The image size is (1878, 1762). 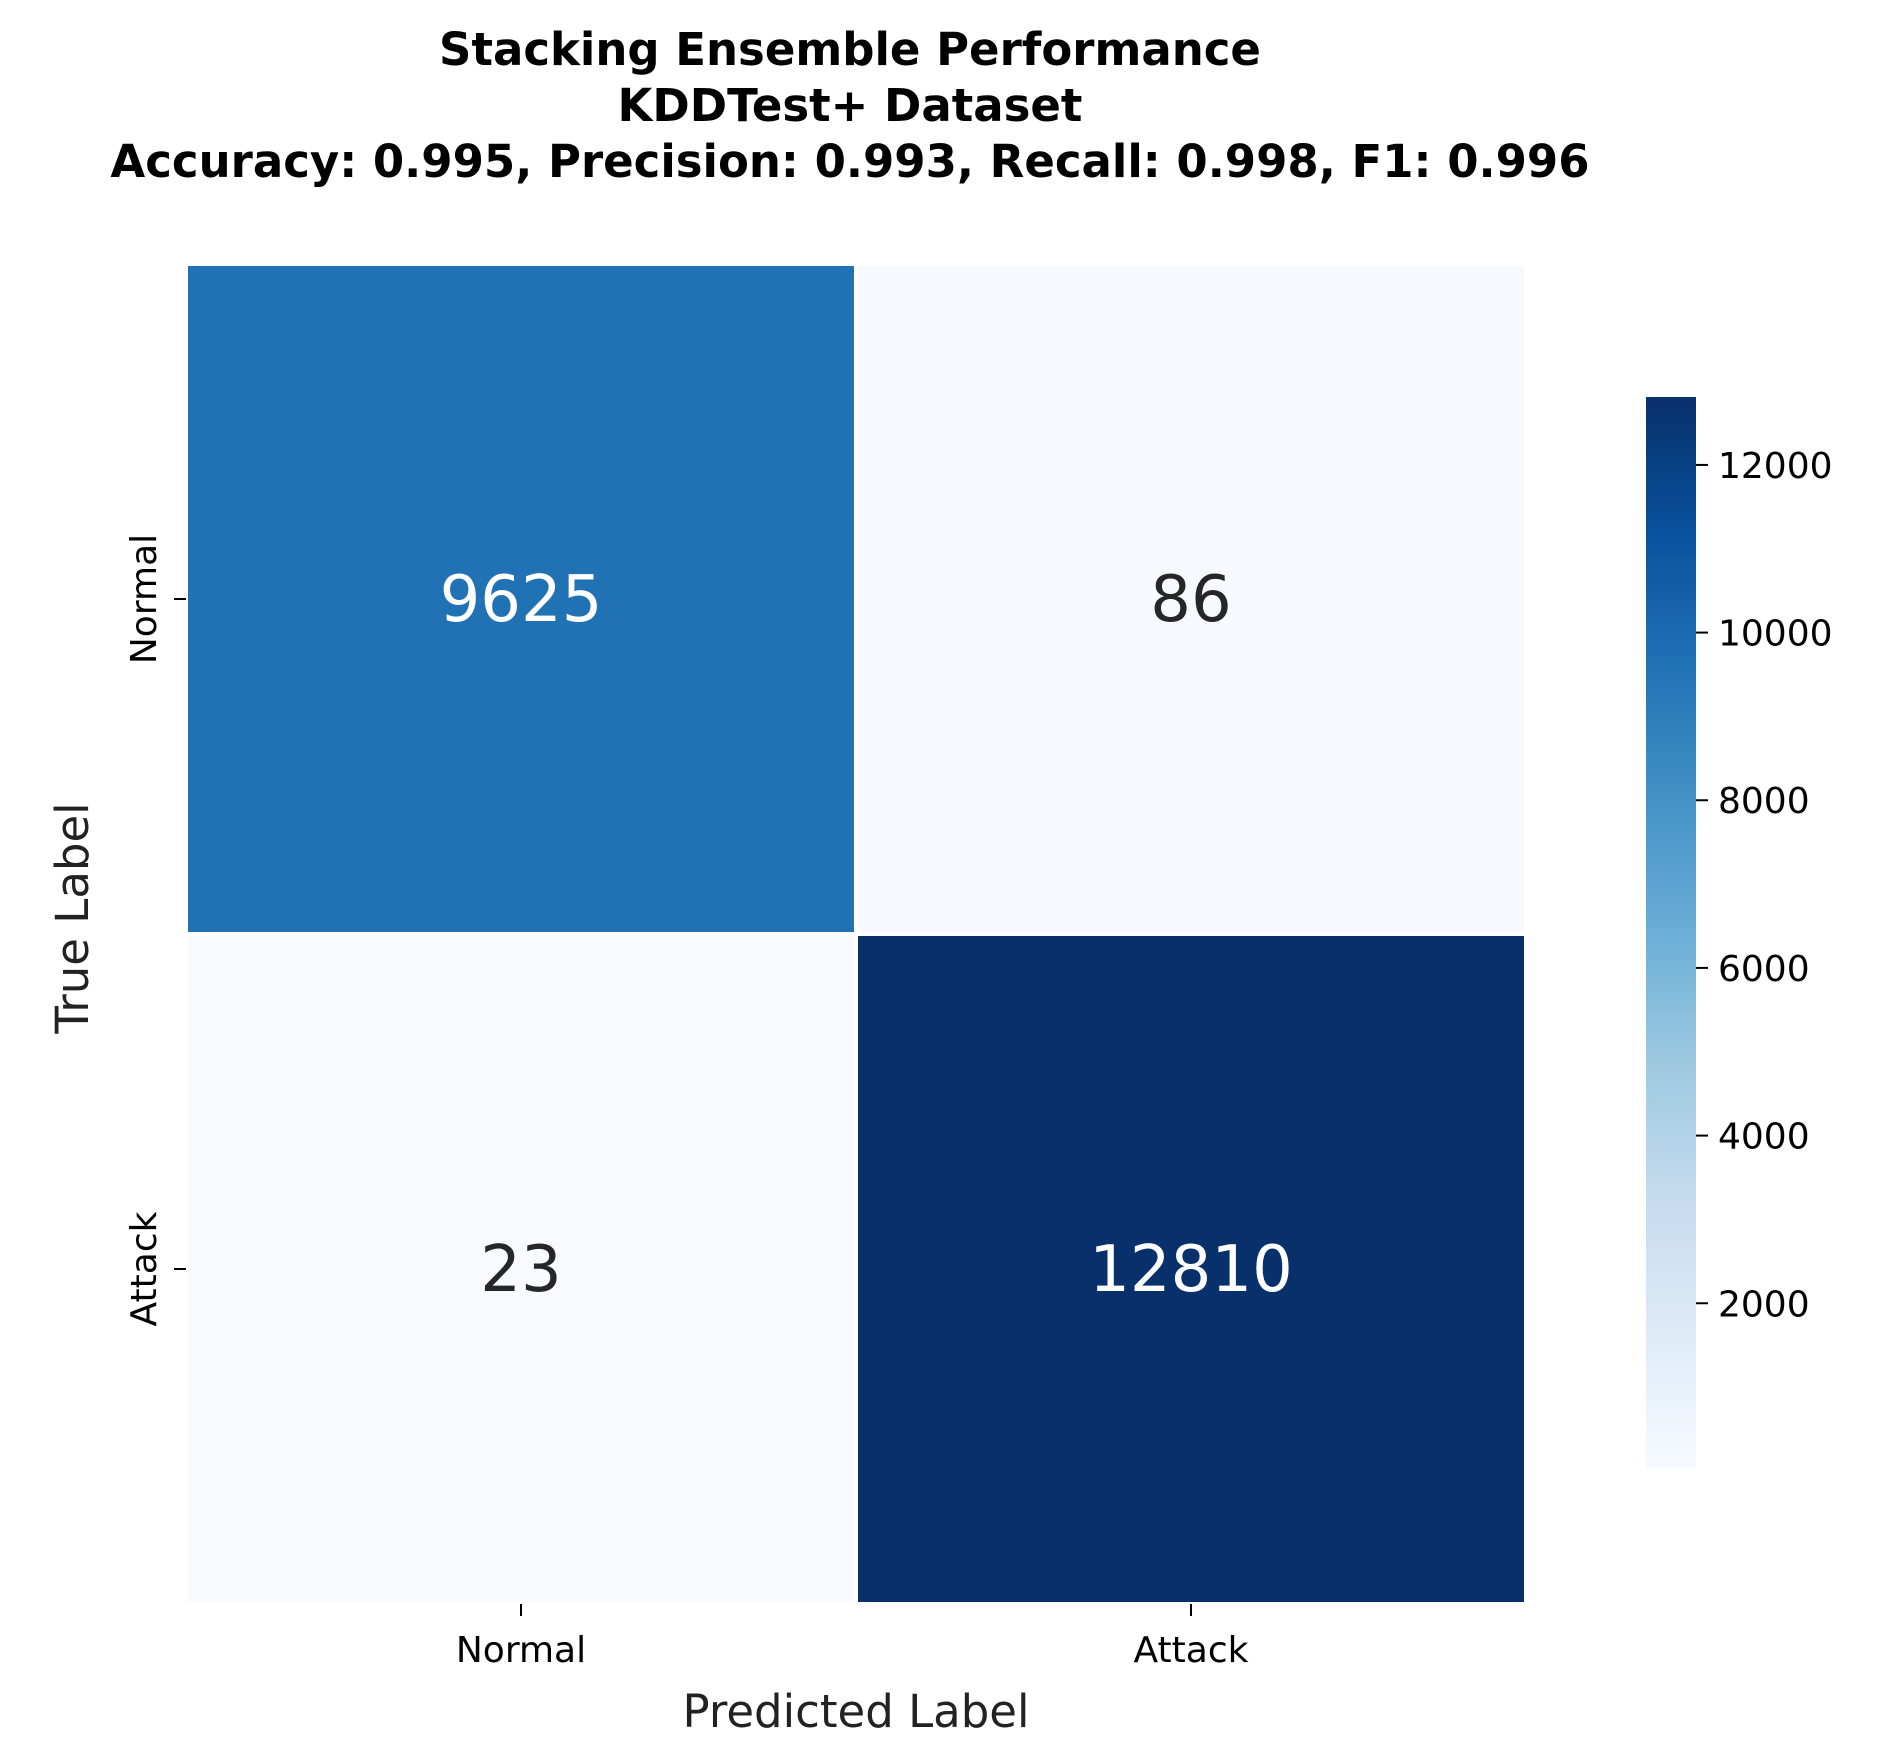 What do you see at coordinates (852, 1637) in the screenshot?
I see `x-axis: Normal Attack` at bounding box center [852, 1637].